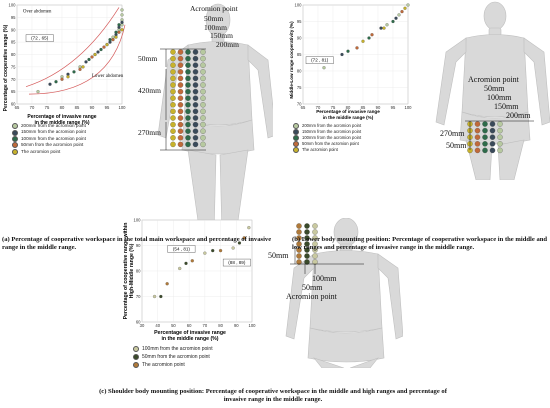  Describe the element at coordinates (138, 296) in the screenshot. I see `chart-c-ytick-1: 70` at that location.